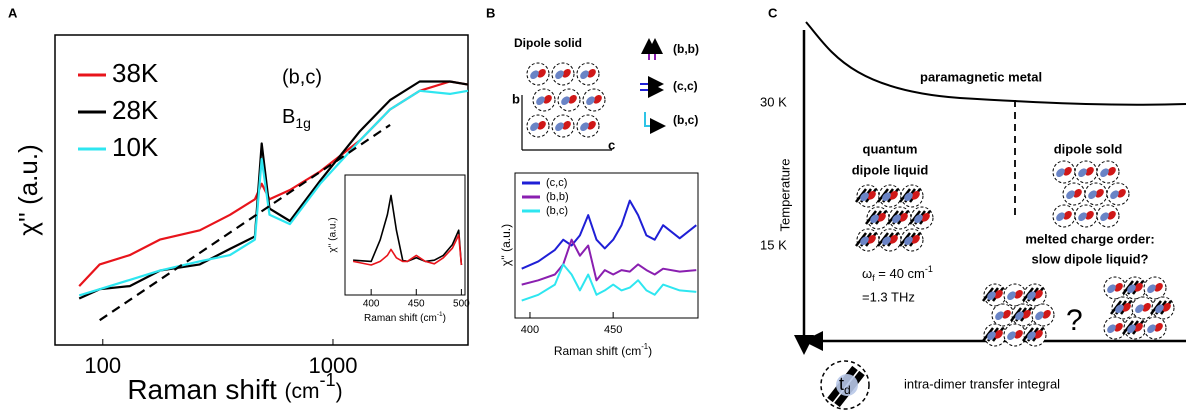  Describe the element at coordinates (981, 76) in the screenshot. I see `region-label: paramagnetic metal` at that location.